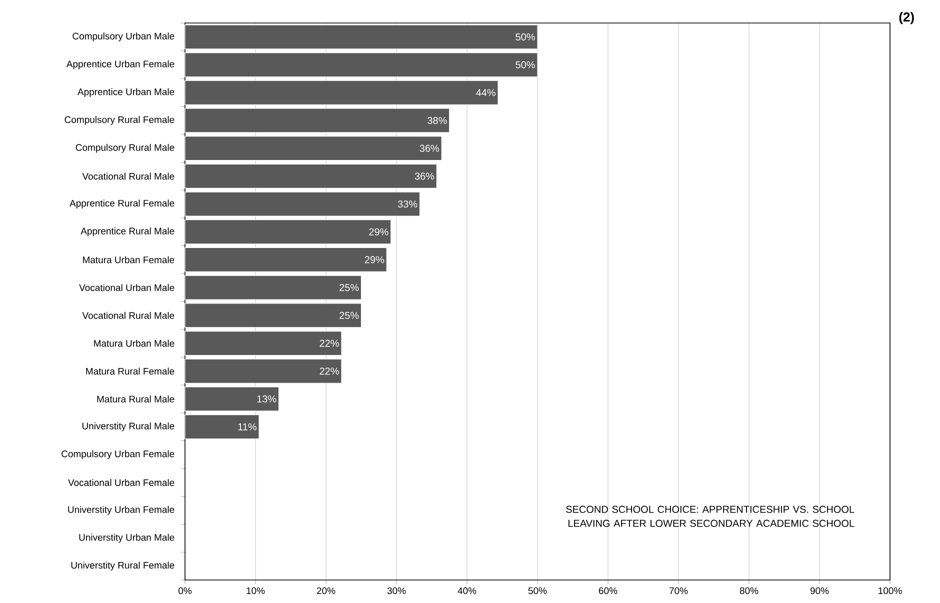 The height and width of the screenshot is (603, 940). I want to click on x-tick-label: 80%, so click(749, 590).